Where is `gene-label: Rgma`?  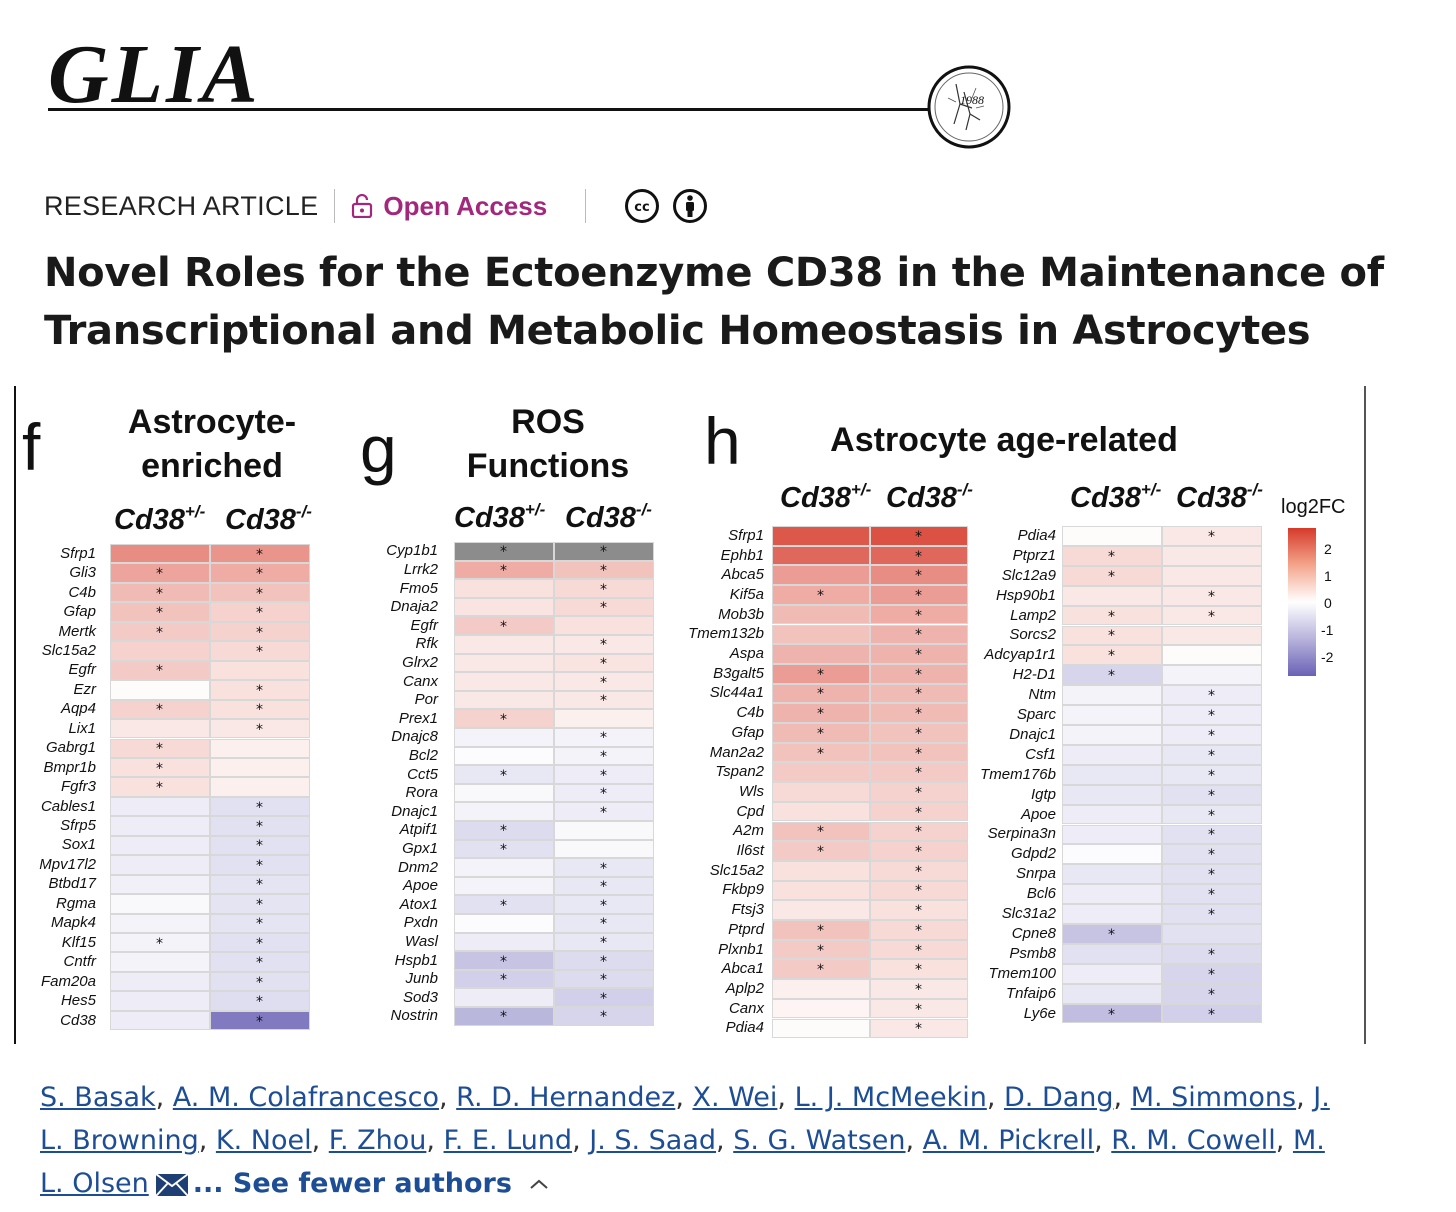
gene-label: Rgma is located at coordinates (75, 903).